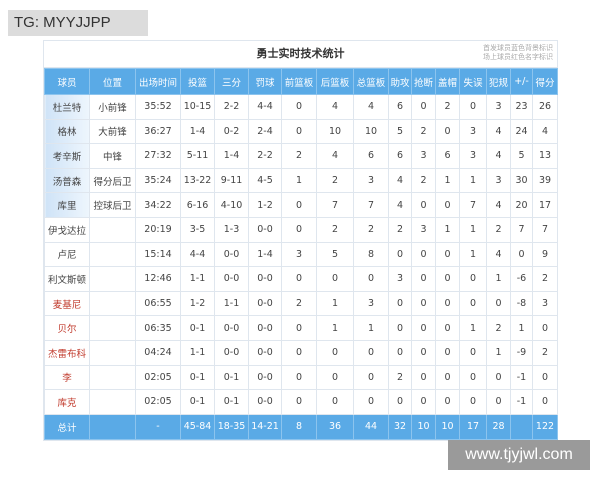  I want to click on header-row: 球员 位置 出场时间 投篮 三分 罚球 前篮板 后篮板 总篮板 助攻 抢断 盖帽 失误 犯规 +/- 得分, so click(301, 81).